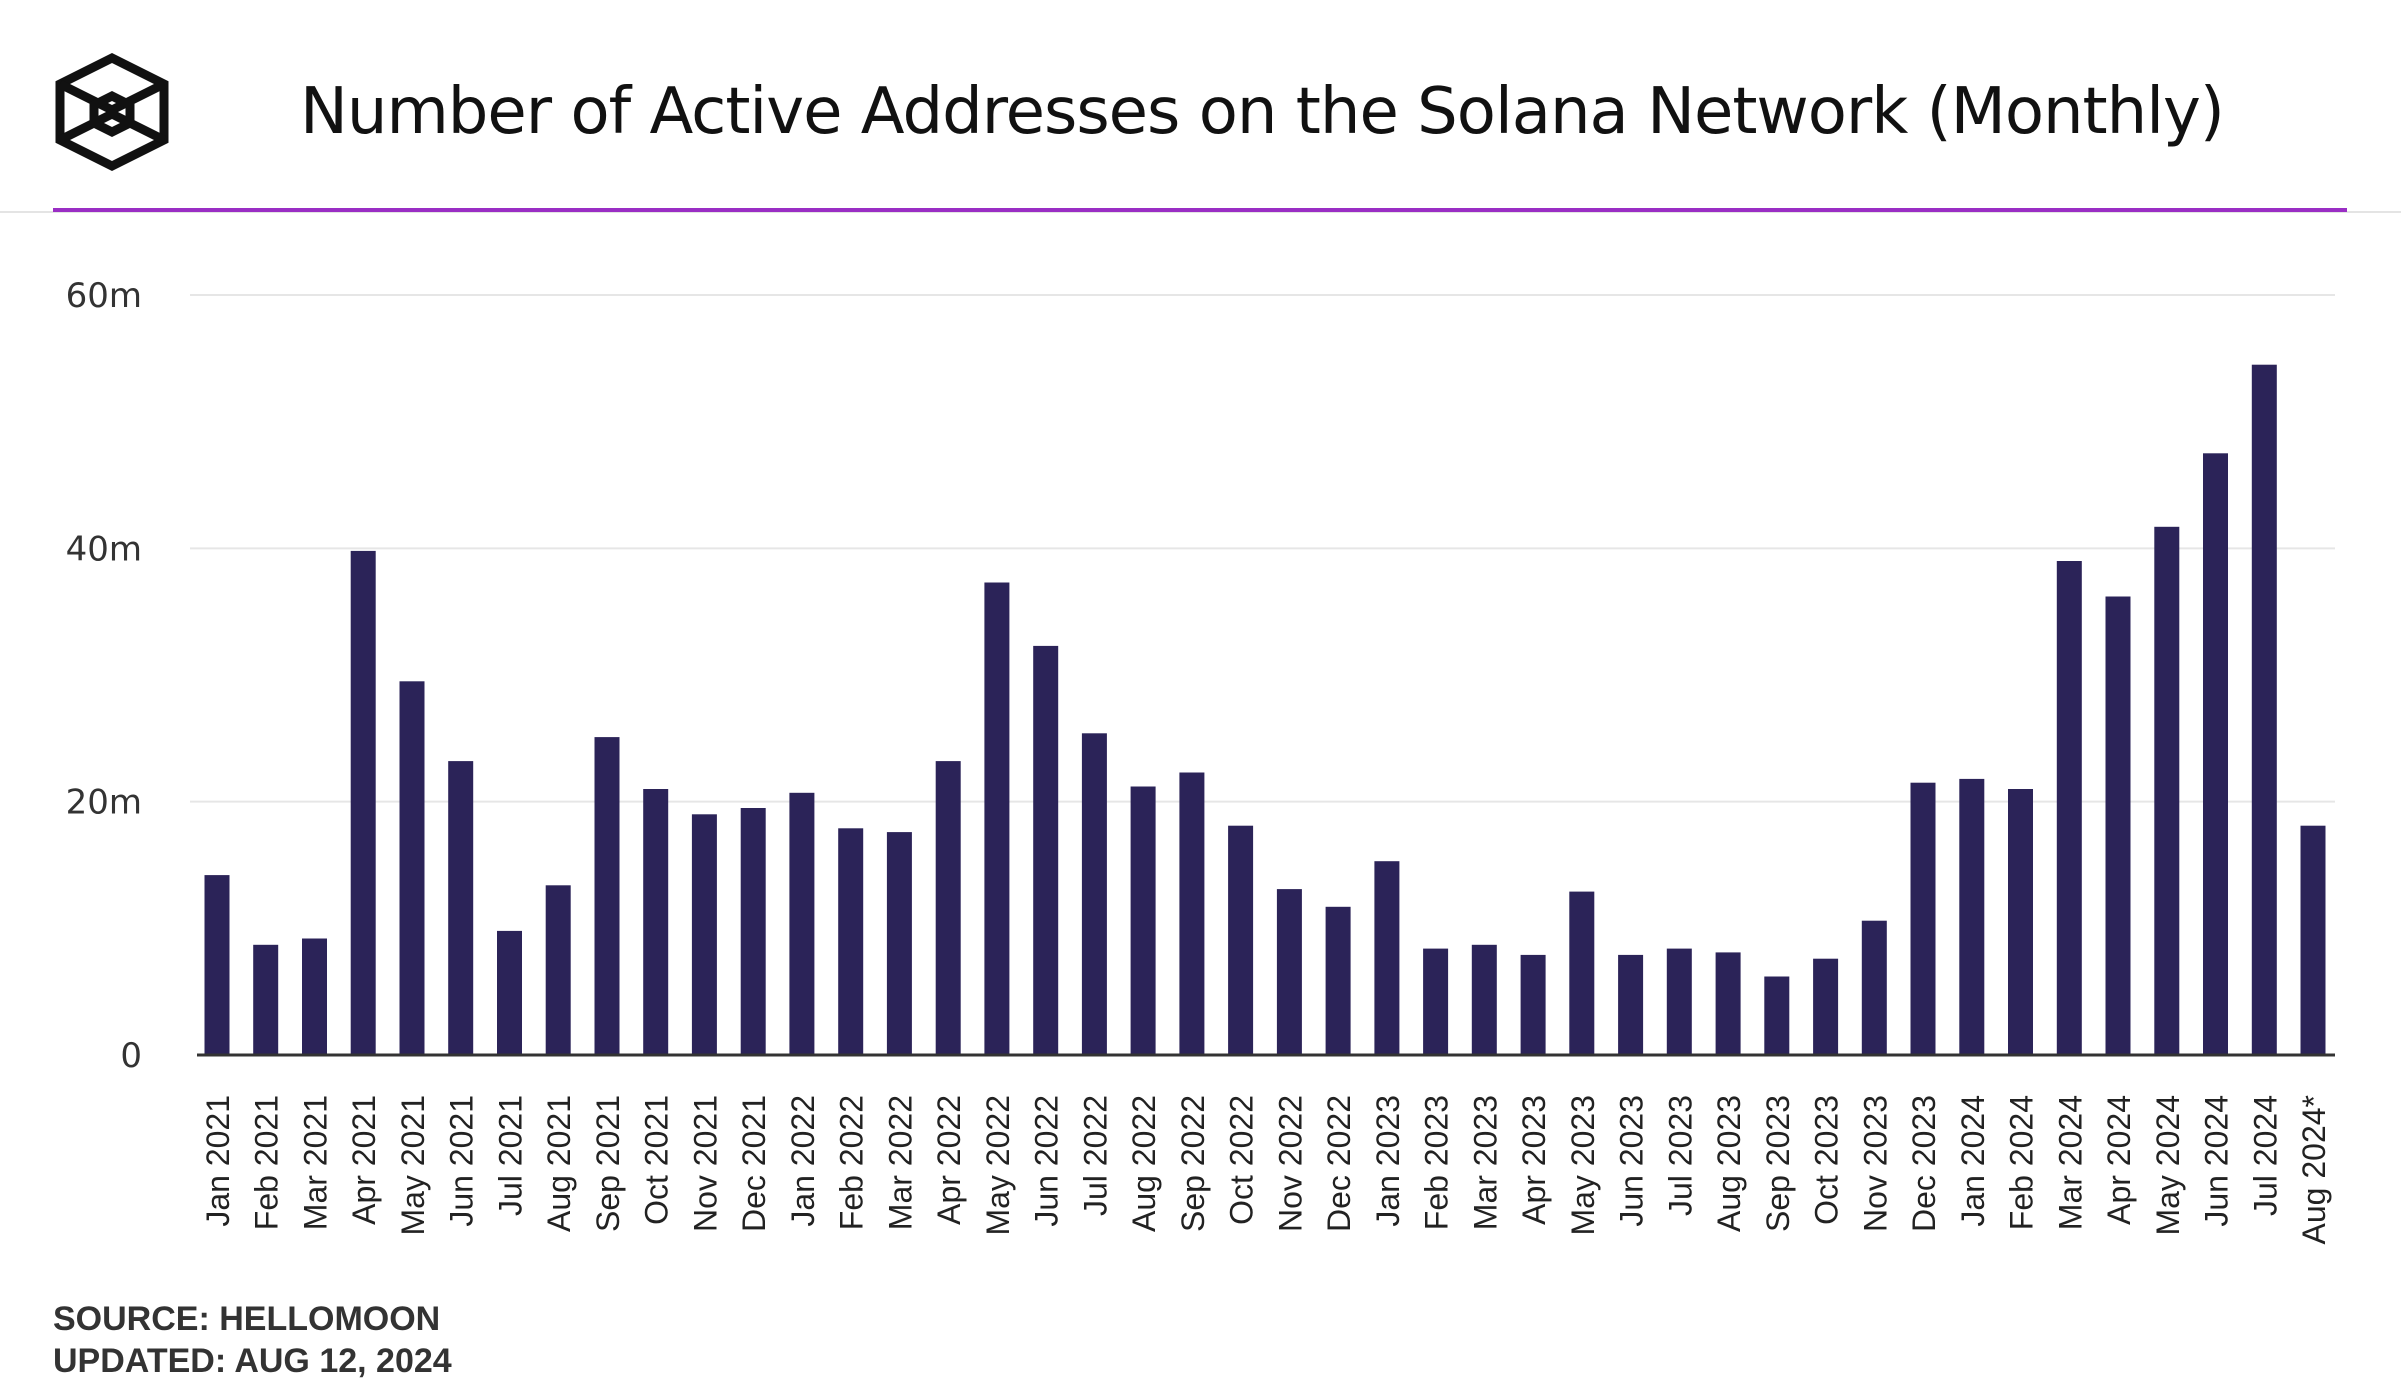 The width and height of the screenshot is (2401, 1400). What do you see at coordinates (1144, 1163) in the screenshot?
I see `x-tick-label: Aug 2022` at bounding box center [1144, 1163].